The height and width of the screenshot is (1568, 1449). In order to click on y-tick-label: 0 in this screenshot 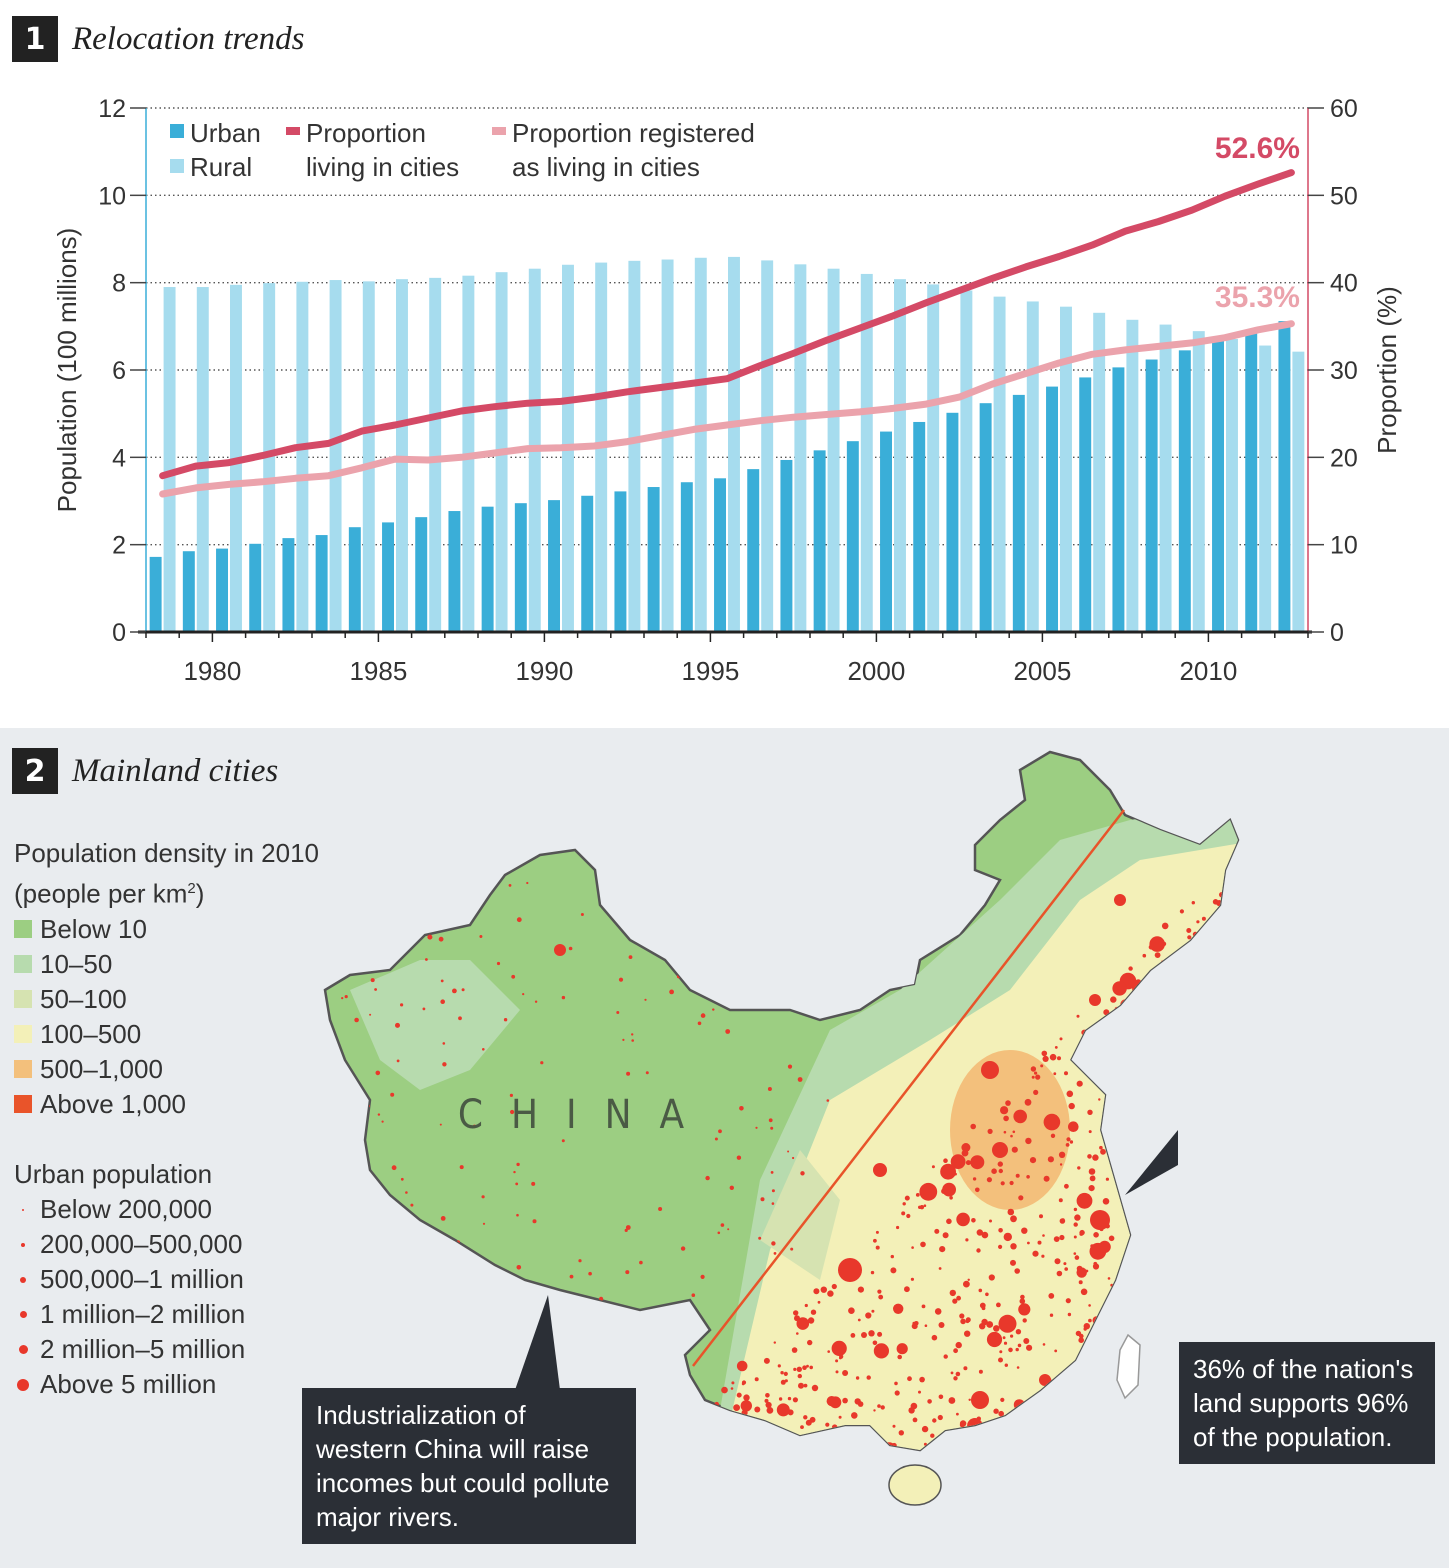, I will do `click(119, 633)`.